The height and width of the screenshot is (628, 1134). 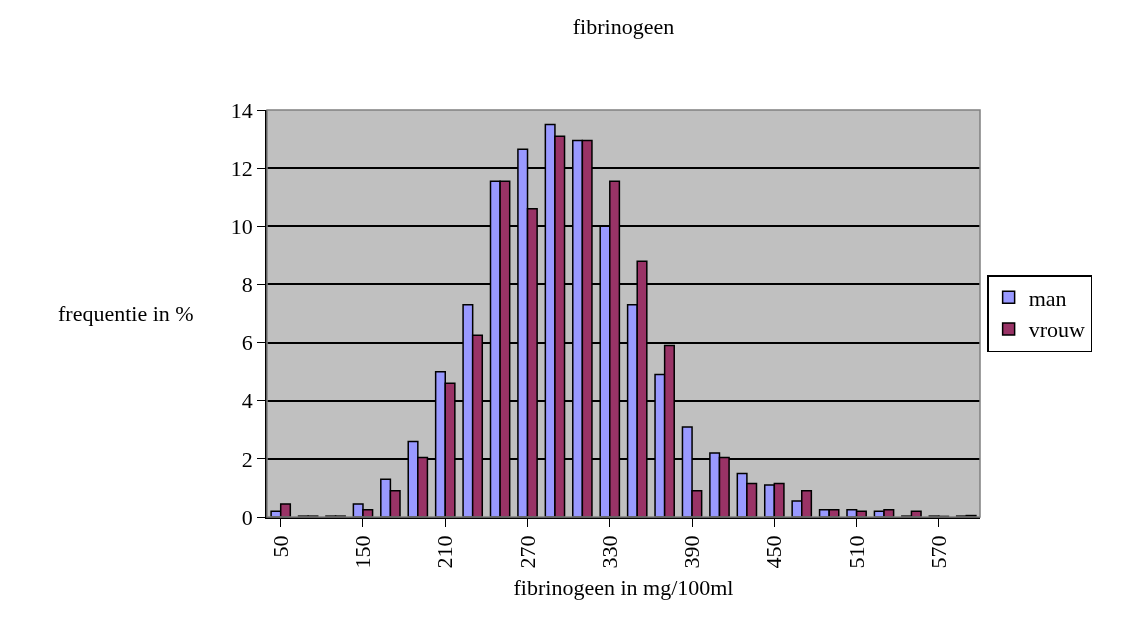 I want to click on y-tick-label: 10, so click(x=241, y=226).